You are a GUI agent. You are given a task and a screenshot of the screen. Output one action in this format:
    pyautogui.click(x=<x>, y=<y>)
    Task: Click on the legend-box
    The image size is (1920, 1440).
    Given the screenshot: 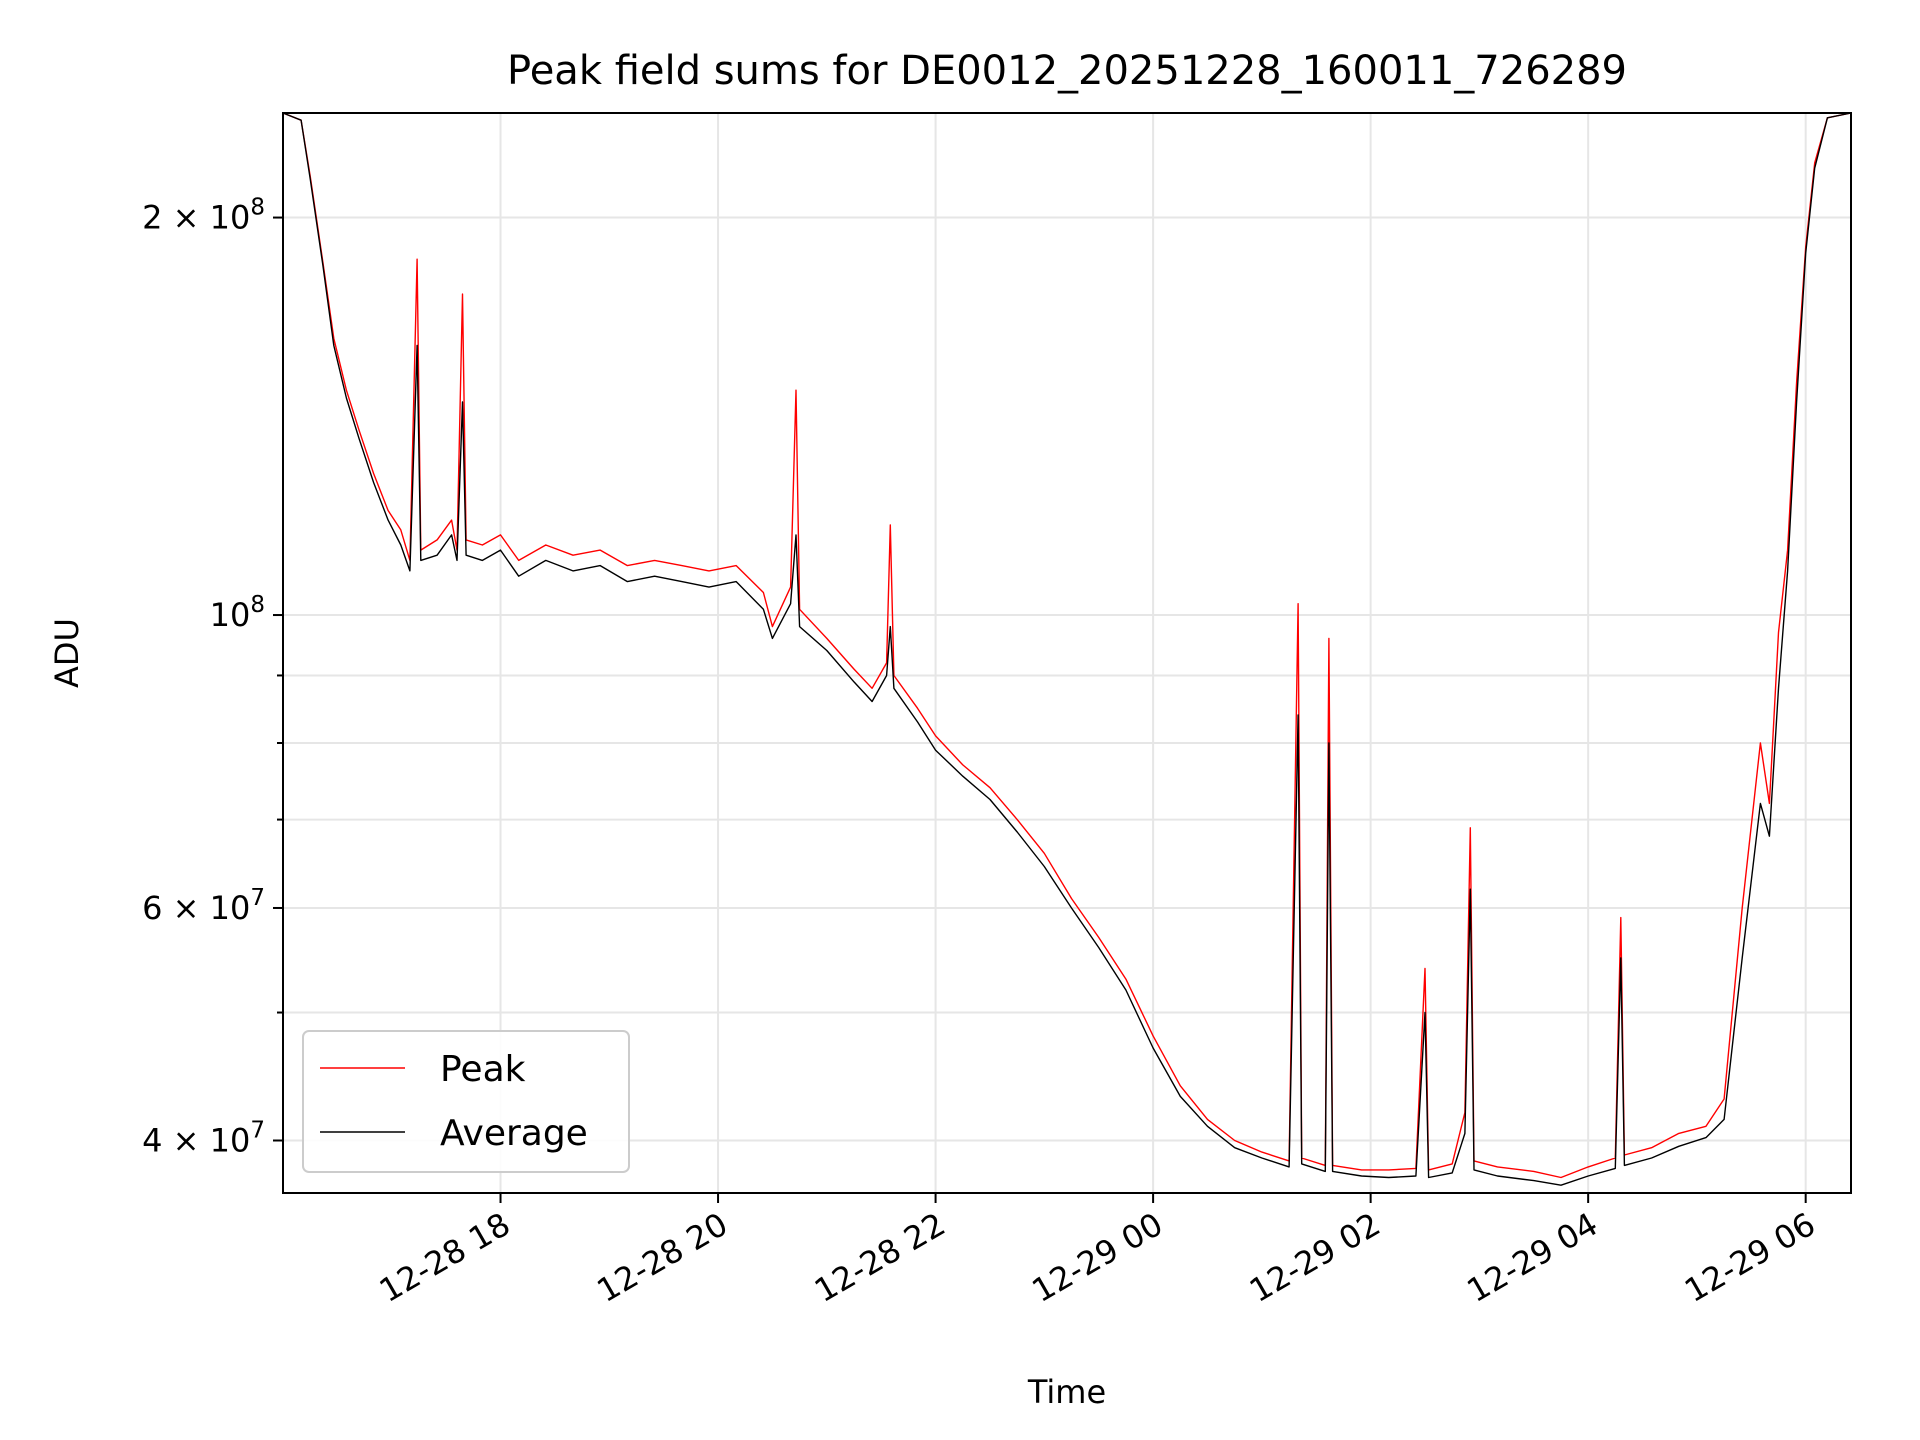 What is the action you would take?
    pyautogui.click(x=466, y=1101)
    